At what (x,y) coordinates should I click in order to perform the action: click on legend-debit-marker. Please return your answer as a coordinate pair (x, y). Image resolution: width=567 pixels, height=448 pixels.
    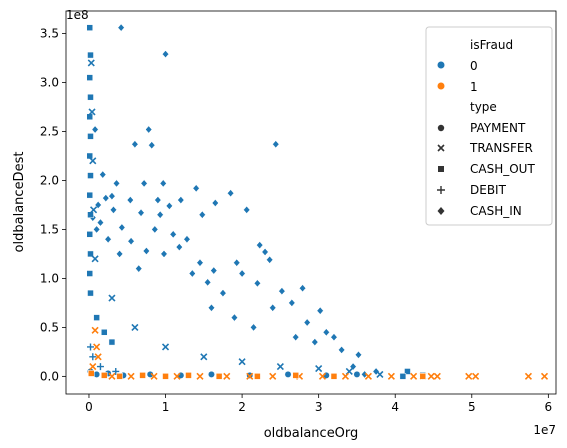
    Looking at the image, I should click on (441, 190).